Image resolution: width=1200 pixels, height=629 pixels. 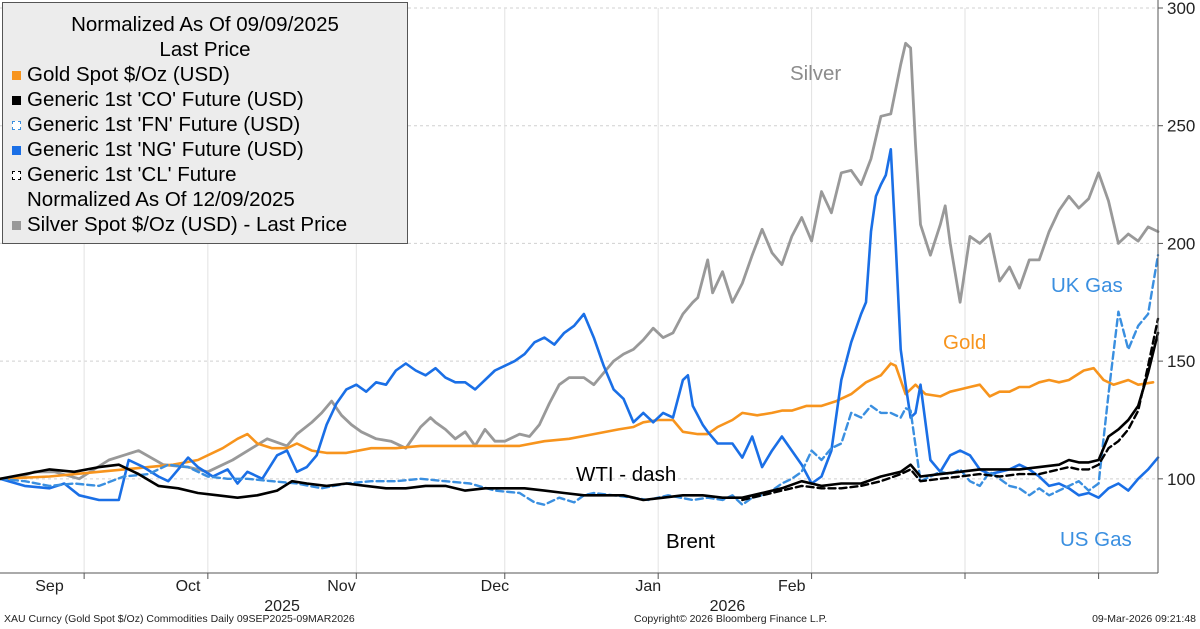 What do you see at coordinates (16, 125) in the screenshot?
I see `legend-swatch-uk-gas` at bounding box center [16, 125].